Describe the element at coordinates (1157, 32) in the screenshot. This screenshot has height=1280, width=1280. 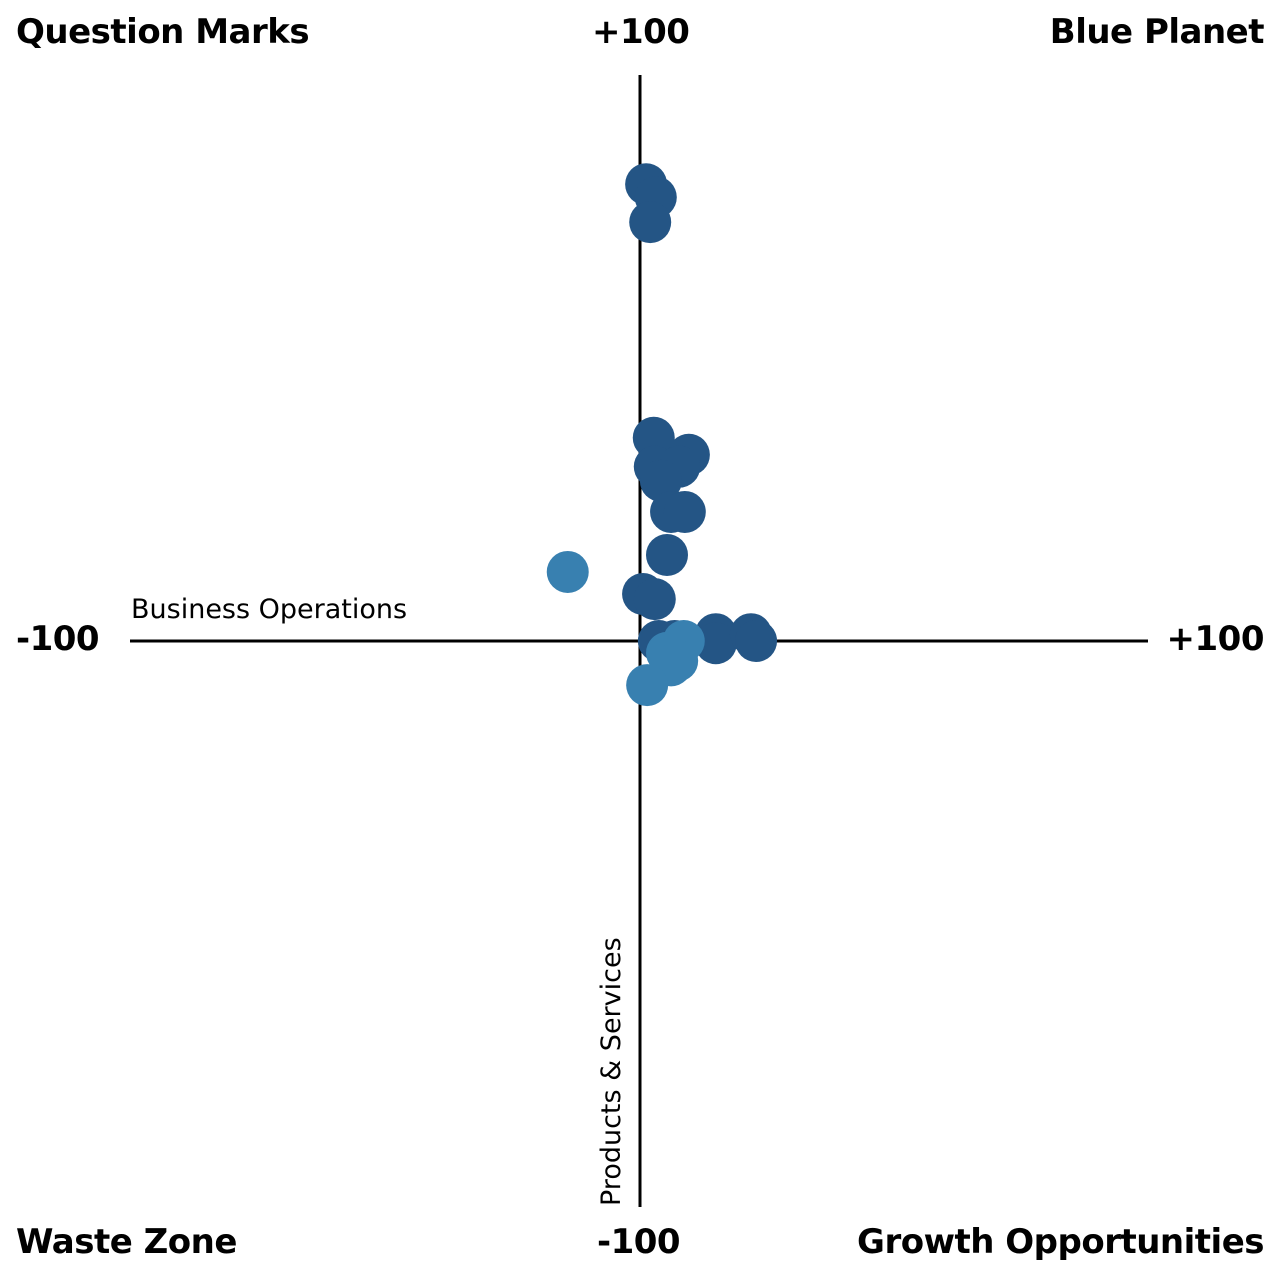
I see `quadrant-label-top-right: Blue Planet` at that location.